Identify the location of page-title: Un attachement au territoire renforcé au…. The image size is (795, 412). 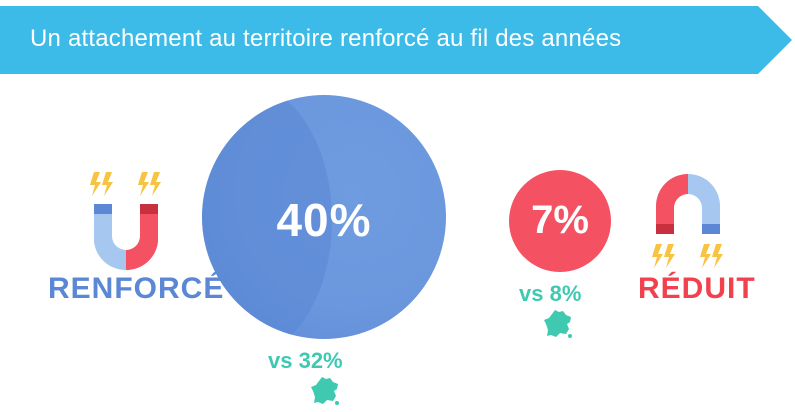
(326, 38).